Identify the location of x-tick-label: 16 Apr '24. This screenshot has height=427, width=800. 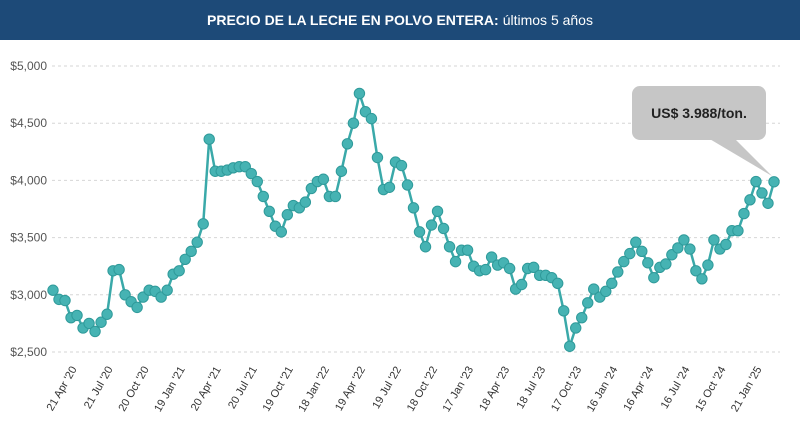
(638, 389).